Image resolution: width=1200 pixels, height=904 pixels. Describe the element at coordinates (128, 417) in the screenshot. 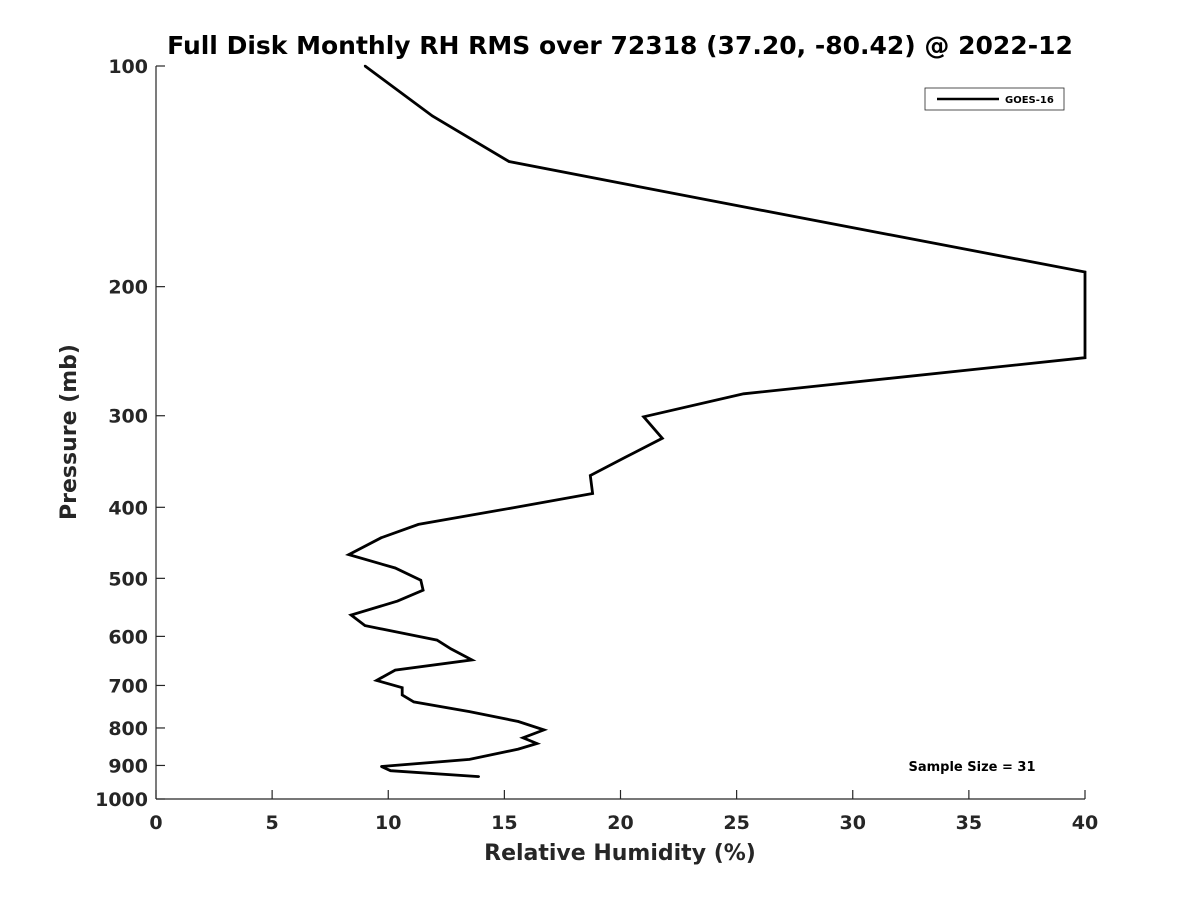

I see `y-tick-label-300: 300` at that location.